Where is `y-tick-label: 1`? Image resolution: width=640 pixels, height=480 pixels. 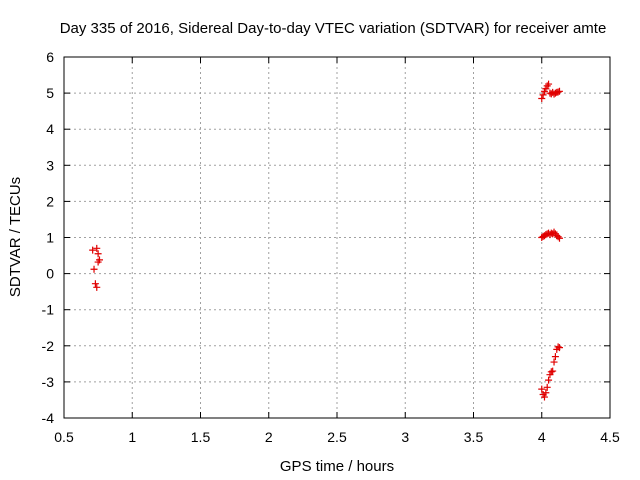
y-tick-label: 1 is located at coordinates (50, 238).